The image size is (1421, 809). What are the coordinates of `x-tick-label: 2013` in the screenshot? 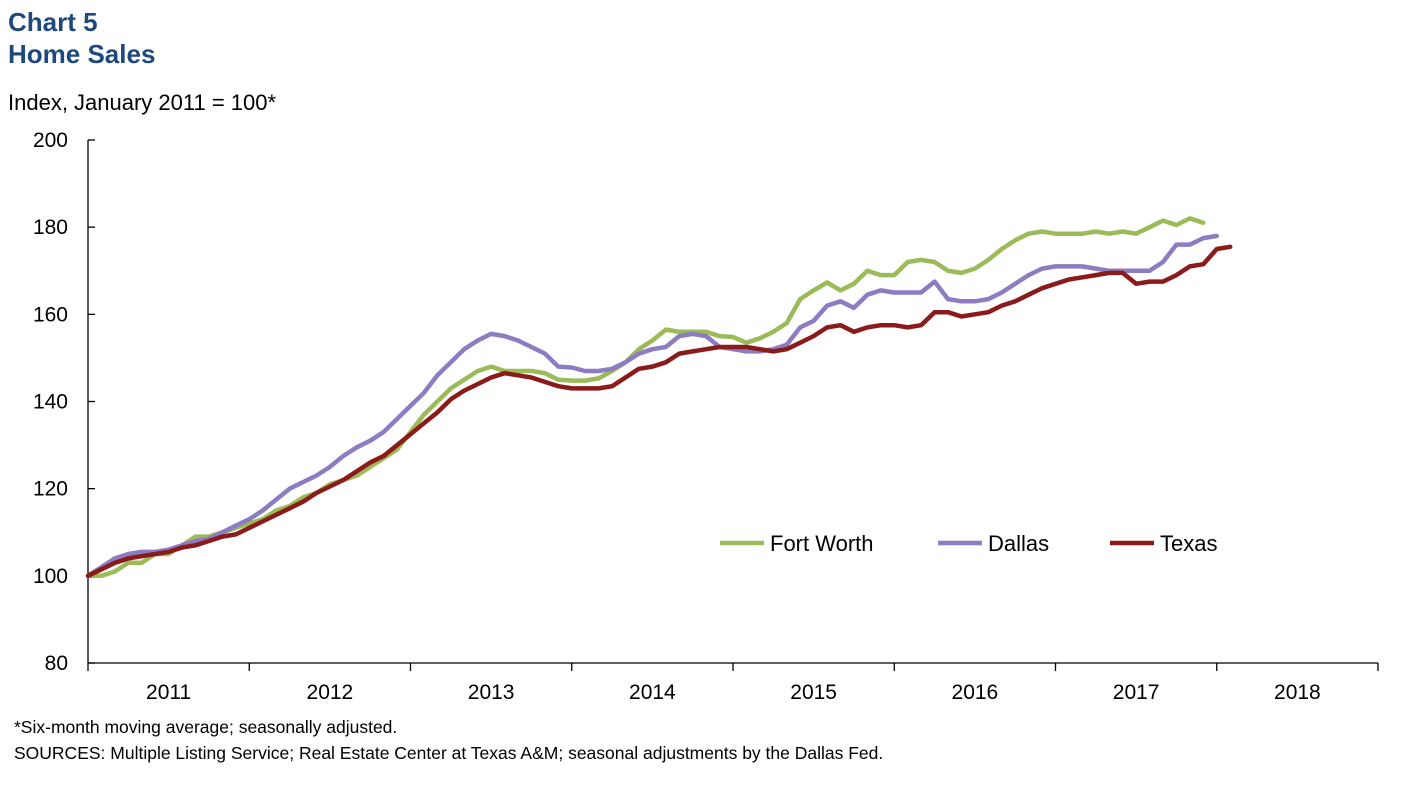 It's located at (491, 692).